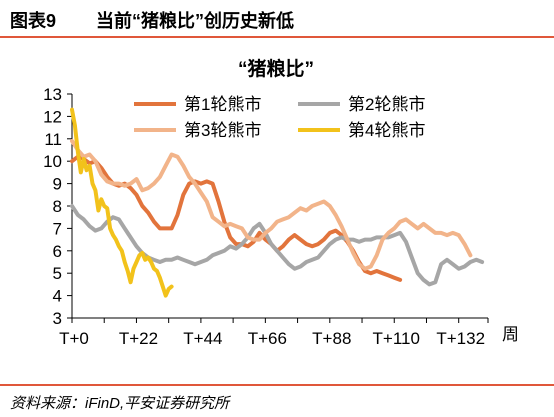 The image size is (554, 417). What do you see at coordinates (277, 400) in the screenshot?
I see `figure-footer: 资料来源：iFinD,平安证券研究所` at bounding box center [277, 400].